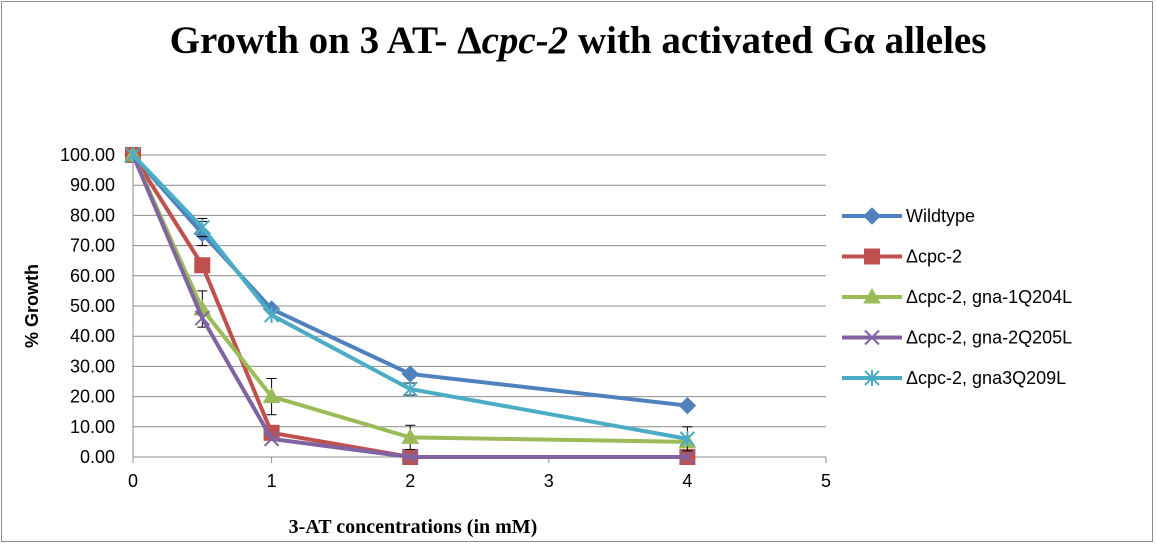 The height and width of the screenshot is (545, 1156). I want to click on x-tick-label: 2, so click(410, 481).